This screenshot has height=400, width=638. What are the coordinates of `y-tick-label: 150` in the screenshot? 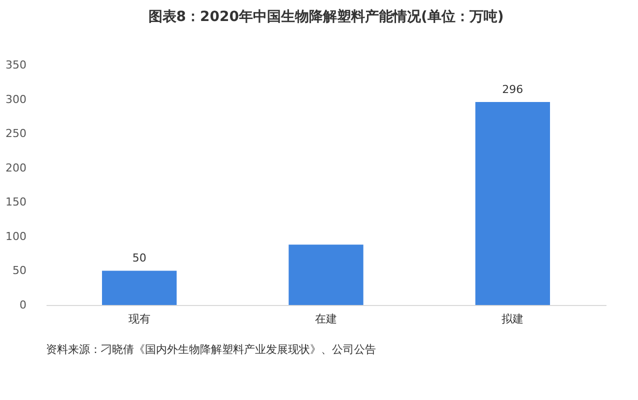 It's located at (16, 202).